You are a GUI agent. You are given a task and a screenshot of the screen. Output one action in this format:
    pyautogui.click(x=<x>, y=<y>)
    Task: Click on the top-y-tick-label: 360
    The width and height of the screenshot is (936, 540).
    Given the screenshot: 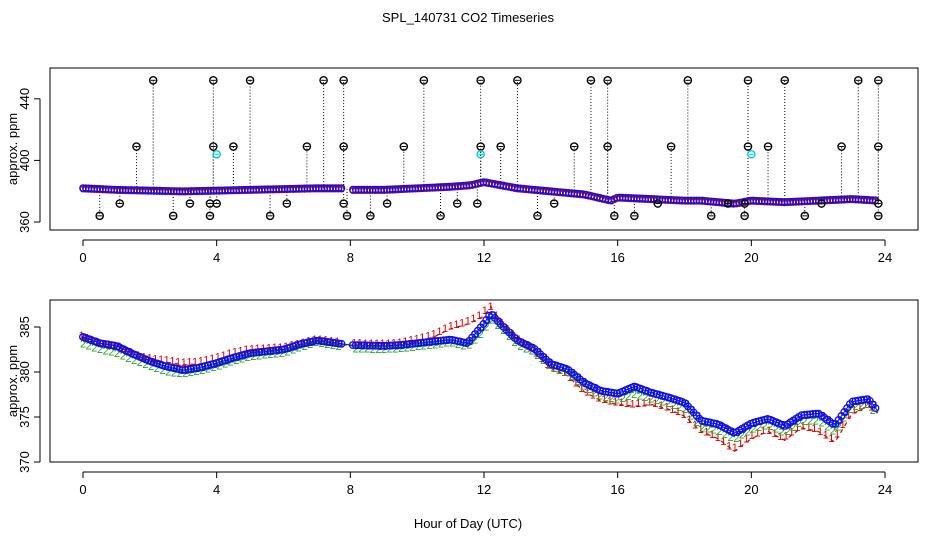 What is the action you would take?
    pyautogui.click(x=24, y=222)
    